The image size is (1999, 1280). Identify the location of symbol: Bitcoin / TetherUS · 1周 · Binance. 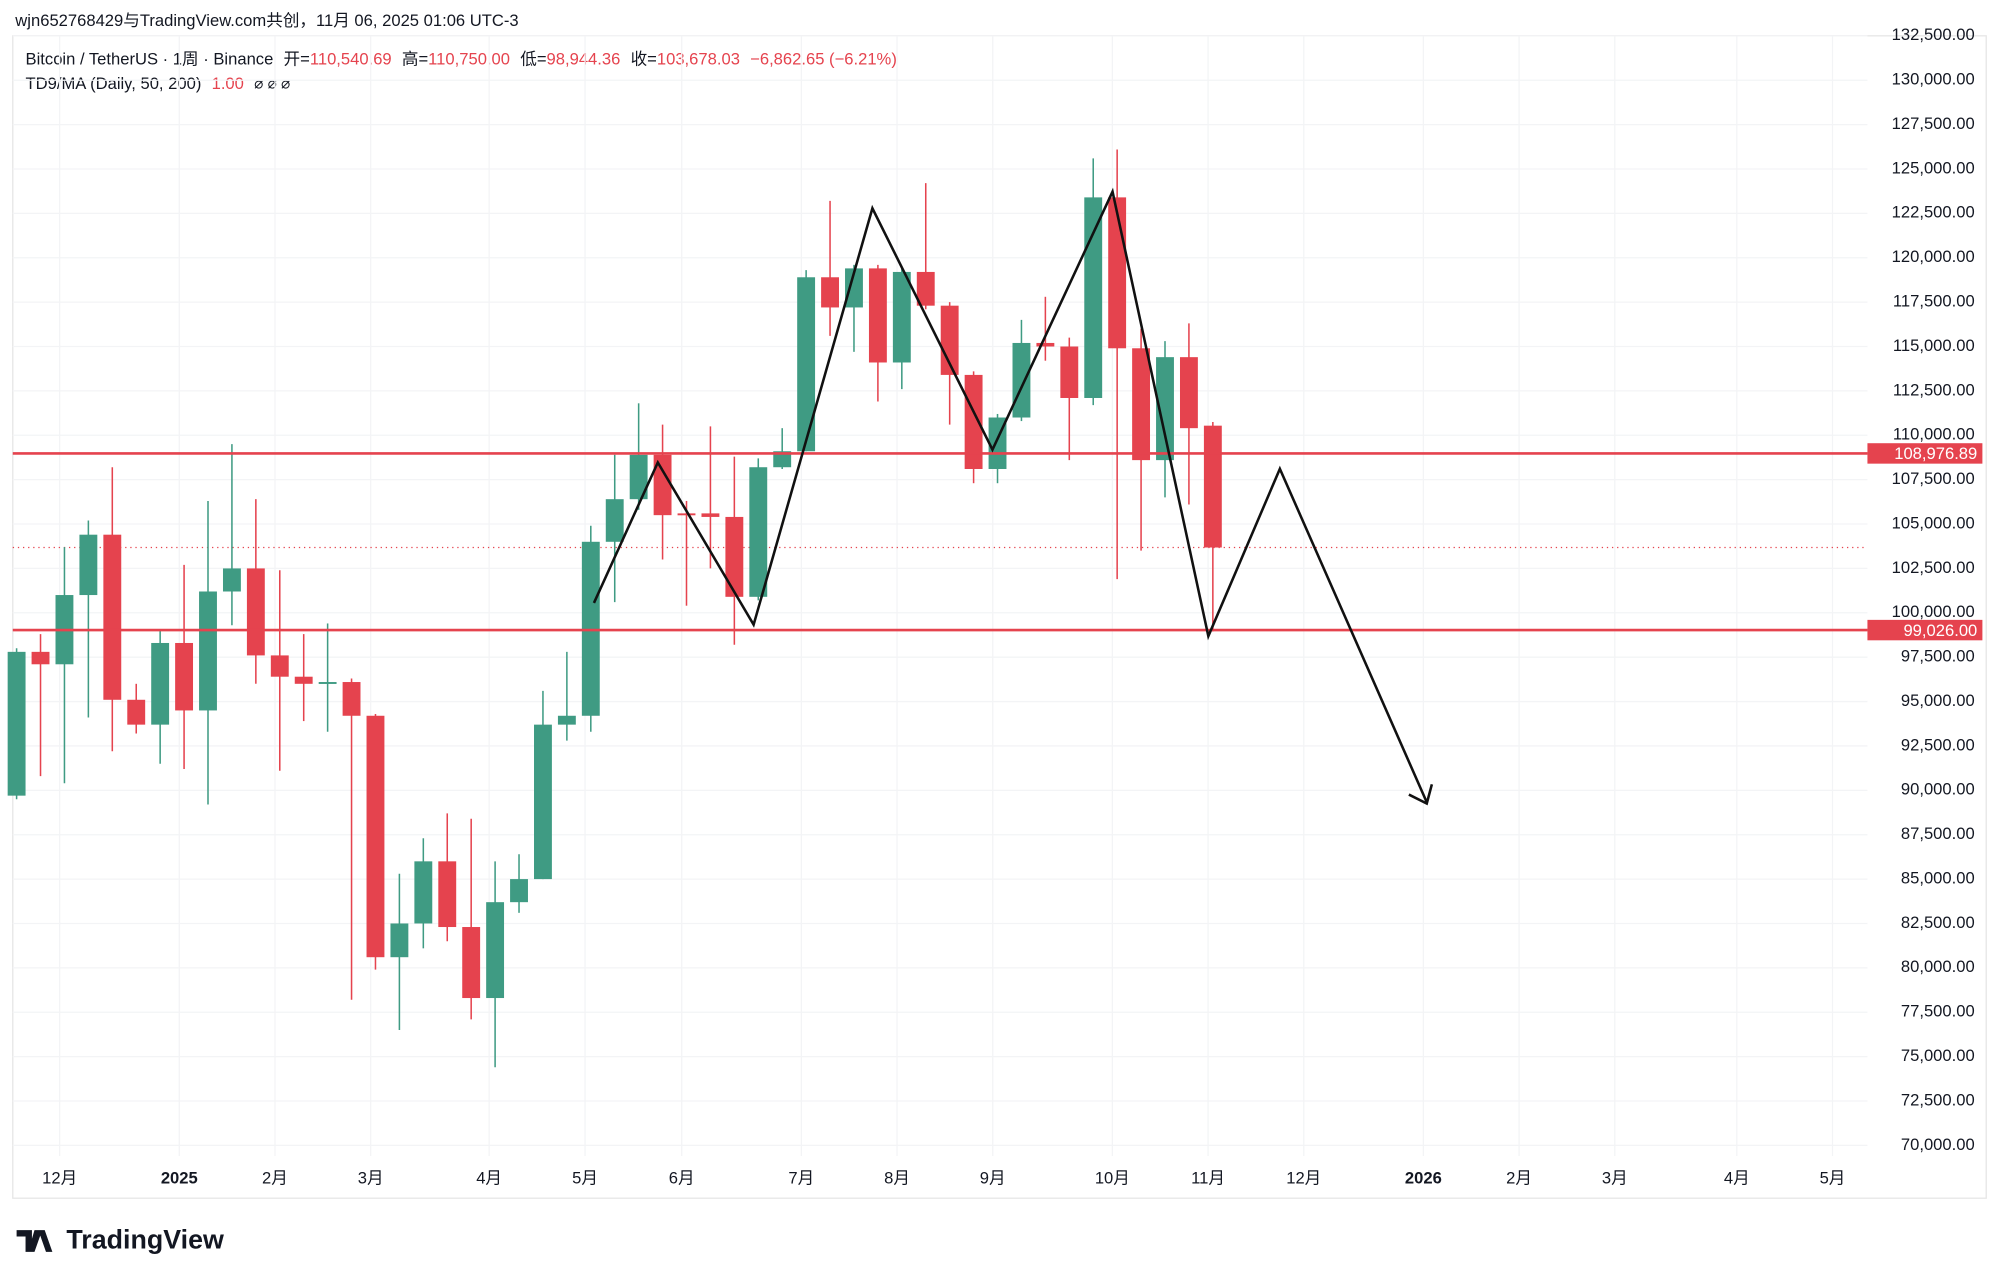
(150, 58).